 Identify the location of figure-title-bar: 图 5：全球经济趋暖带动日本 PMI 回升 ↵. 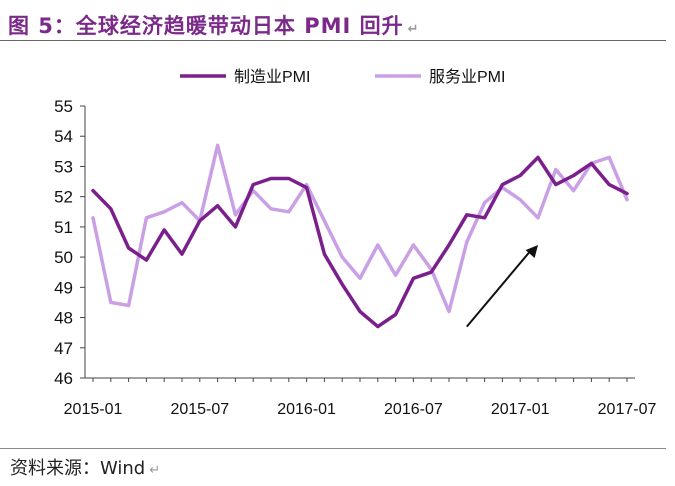
(338, 23).